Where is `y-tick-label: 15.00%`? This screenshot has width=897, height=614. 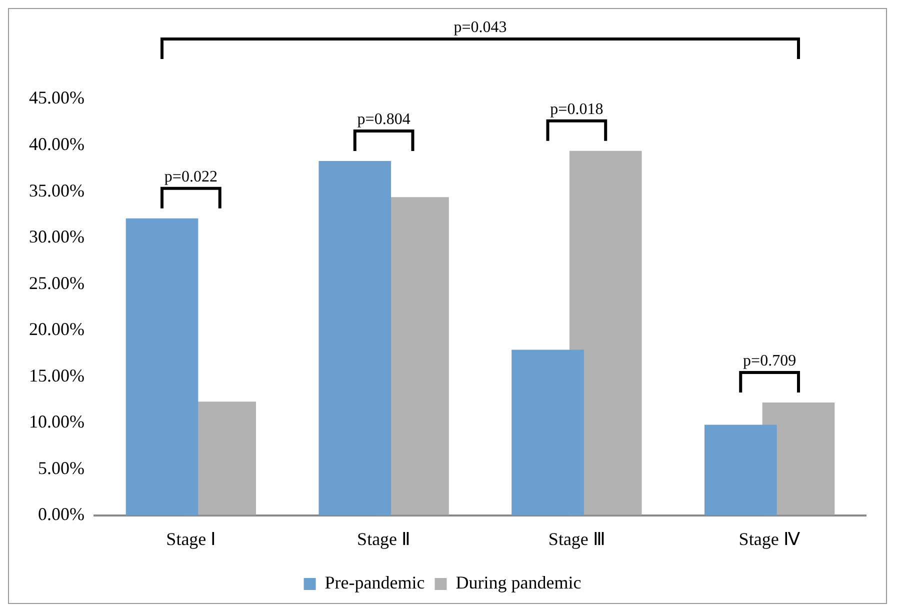 y-tick-label: 15.00% is located at coordinates (56, 375).